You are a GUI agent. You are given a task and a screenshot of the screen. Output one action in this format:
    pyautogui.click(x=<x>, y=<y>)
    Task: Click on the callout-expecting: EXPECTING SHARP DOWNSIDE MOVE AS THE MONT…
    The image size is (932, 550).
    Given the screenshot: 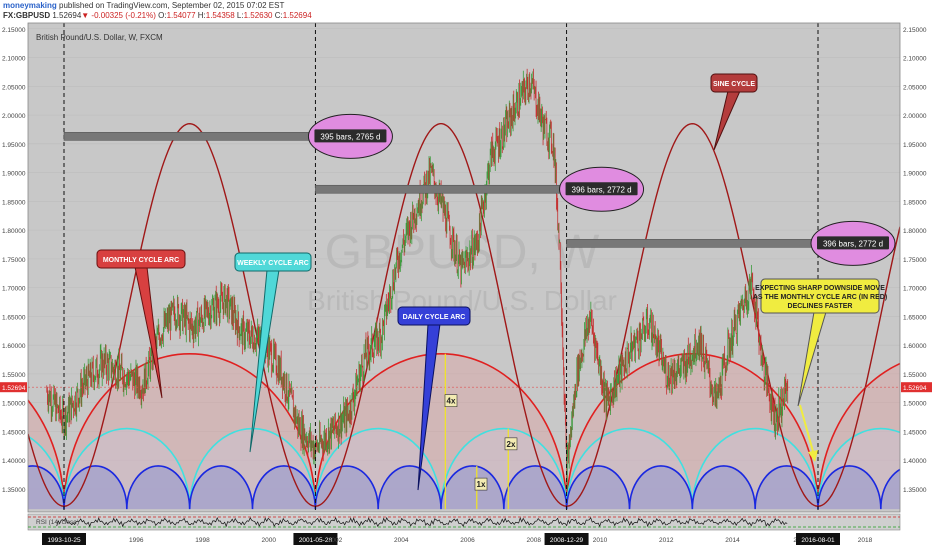 What is the action you would take?
    pyautogui.click(x=820, y=342)
    